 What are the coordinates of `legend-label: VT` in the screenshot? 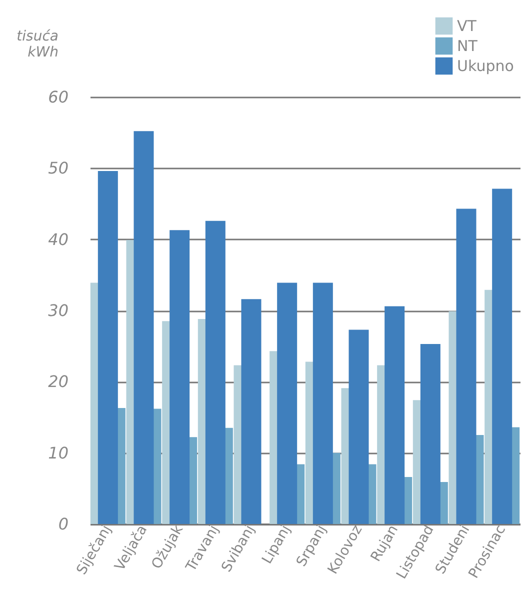 It's located at (467, 26).